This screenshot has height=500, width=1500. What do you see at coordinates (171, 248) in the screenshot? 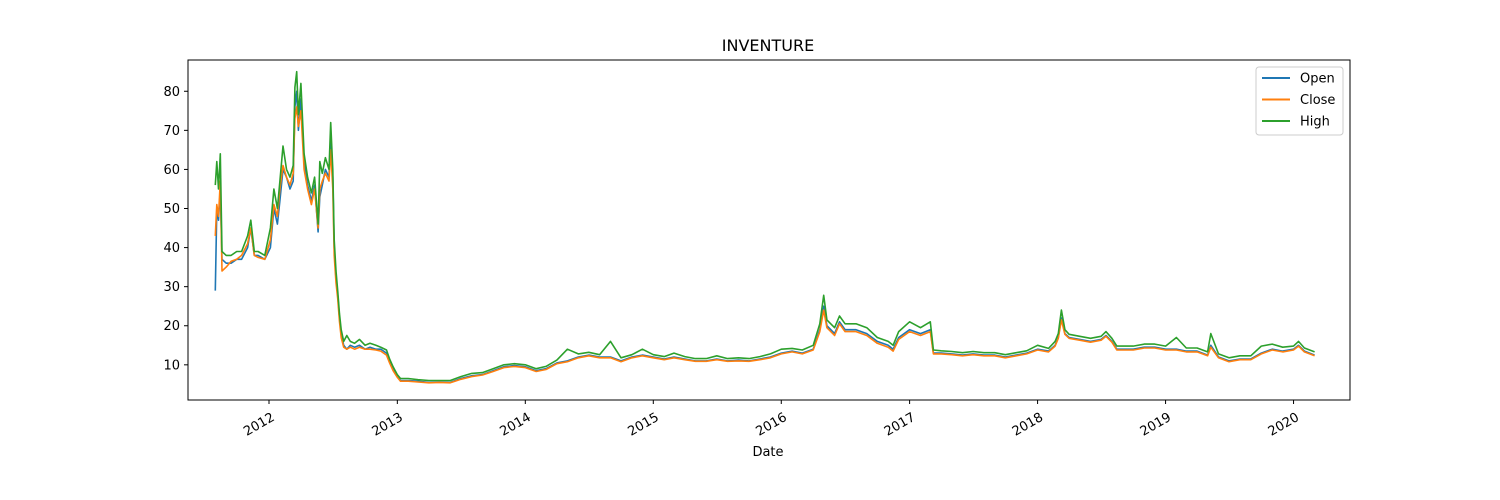
I see `y-tick-label: 40` at bounding box center [171, 248].